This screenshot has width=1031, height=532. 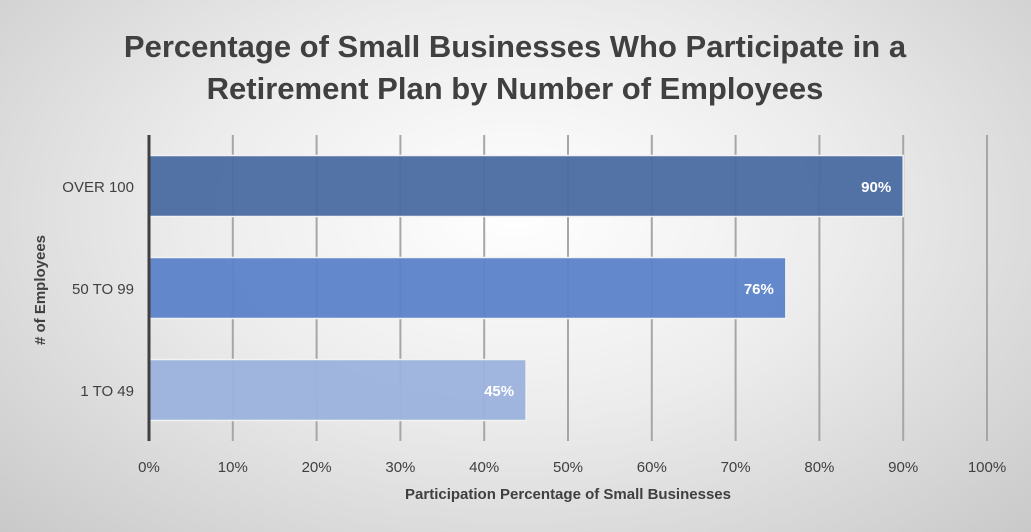 What do you see at coordinates (400, 467) in the screenshot?
I see `x-tick-label: 30%` at bounding box center [400, 467].